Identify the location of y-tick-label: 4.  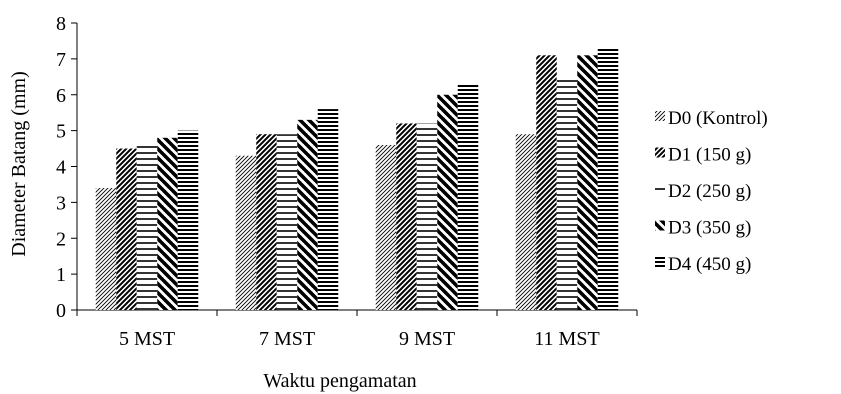
(61, 168).